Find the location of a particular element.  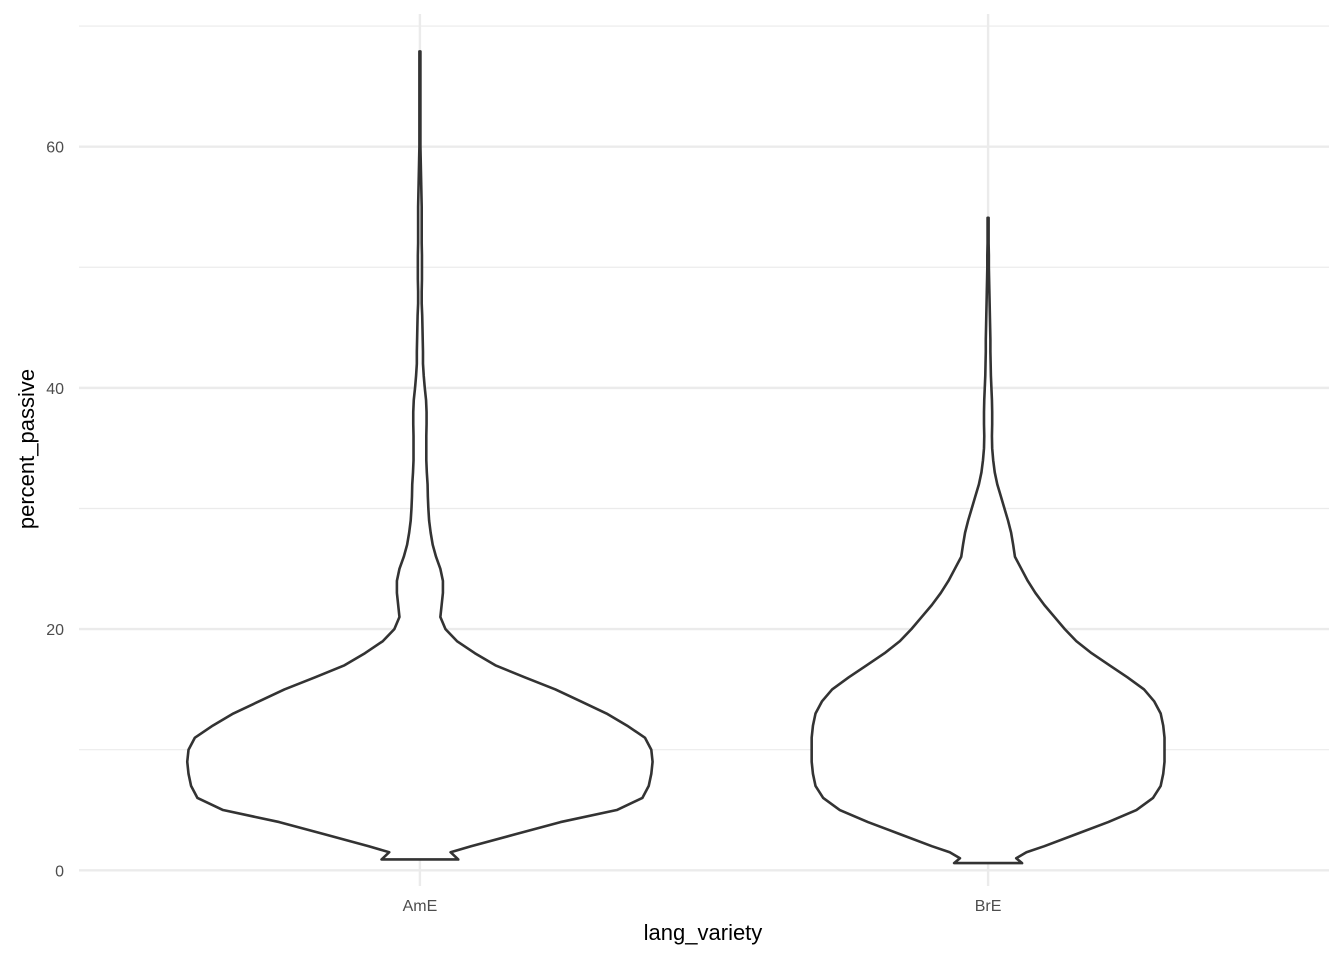

y-axis-title: percent_passive is located at coordinates (26, 449).